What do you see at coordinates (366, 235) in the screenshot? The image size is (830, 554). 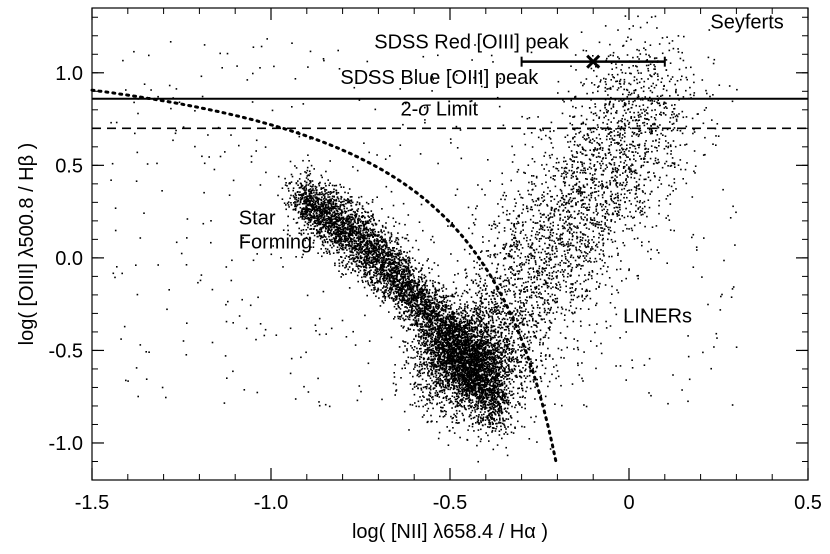 I see `scatter-point-1904` at bounding box center [366, 235].